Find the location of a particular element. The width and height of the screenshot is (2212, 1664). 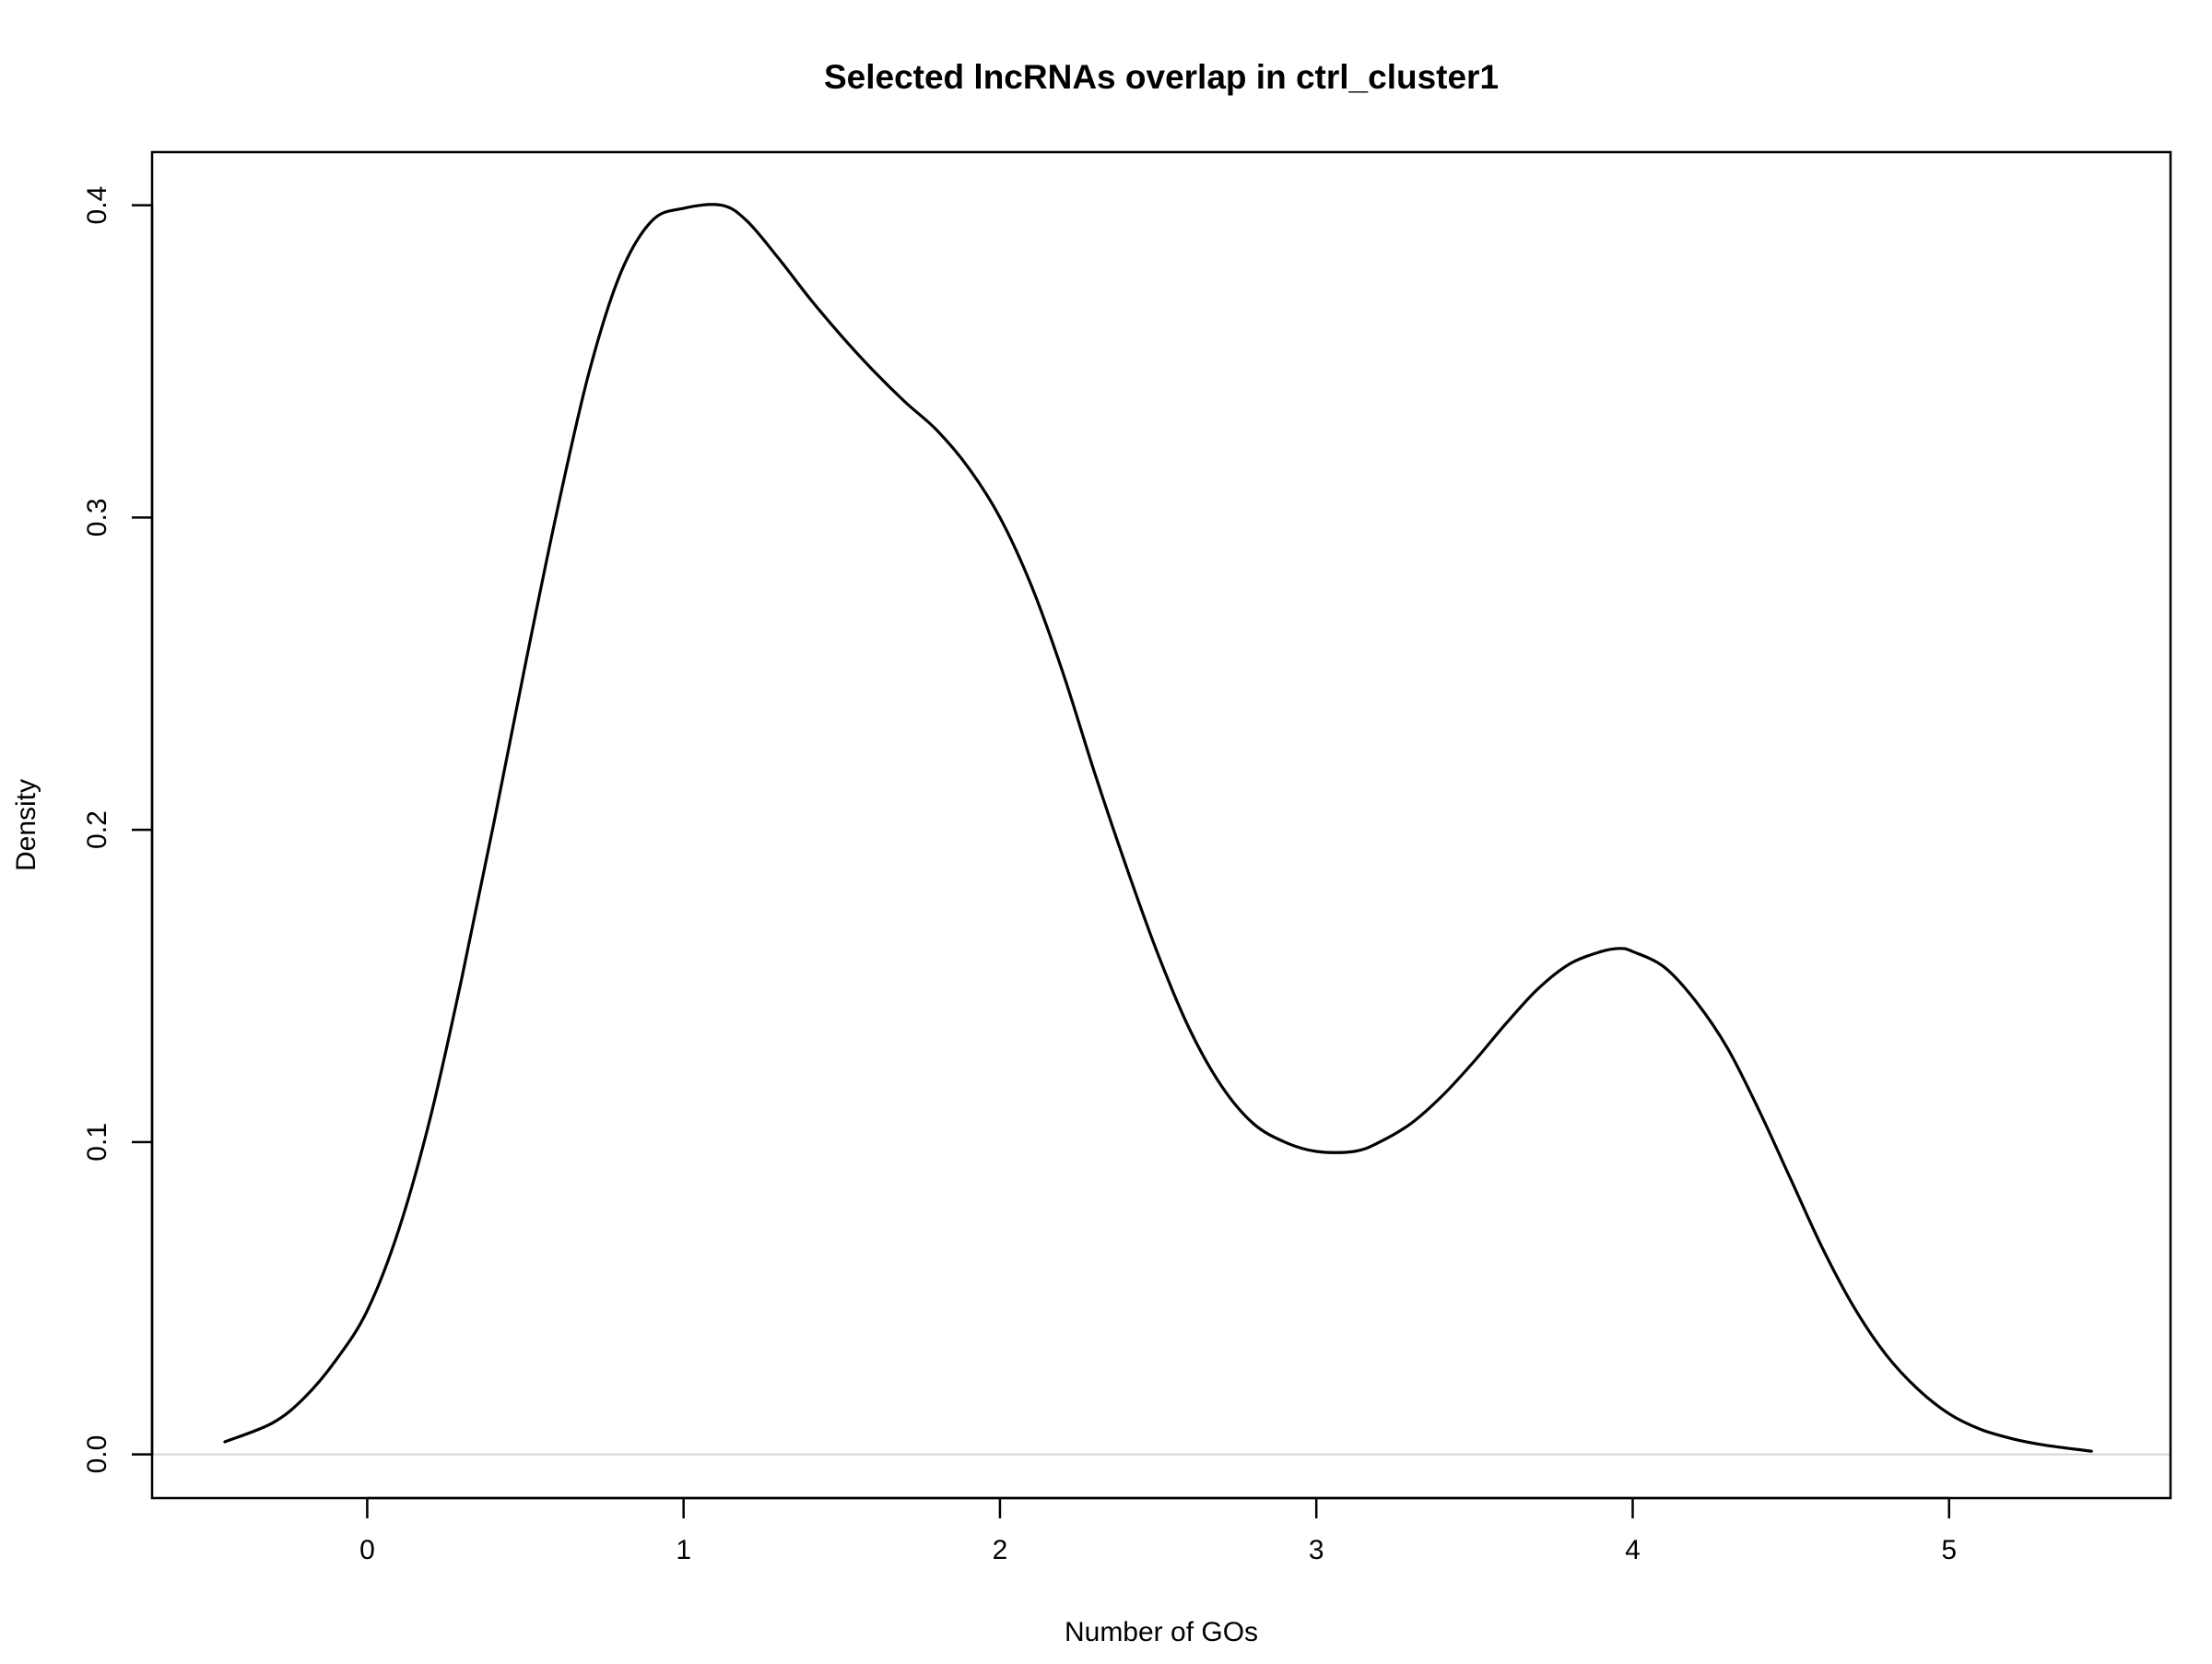

y-axis-title: Density is located at coordinates (26, 825).